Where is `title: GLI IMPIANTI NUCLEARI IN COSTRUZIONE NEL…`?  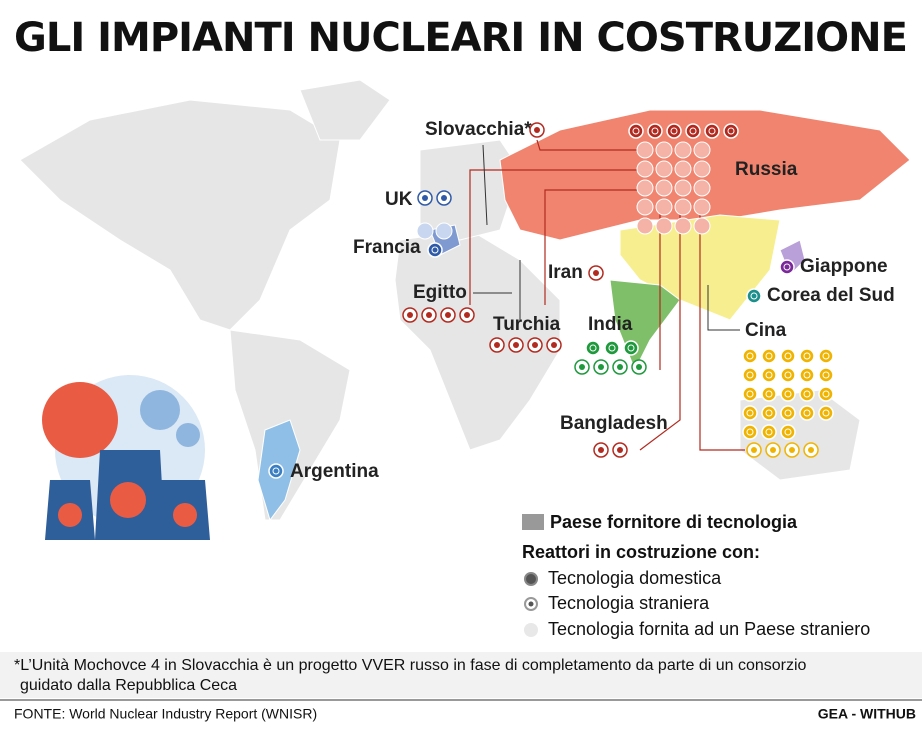 title: GLI IMPIANTI NUCLEARI IN COSTRUZIONE NEL… is located at coordinates (468, 38).